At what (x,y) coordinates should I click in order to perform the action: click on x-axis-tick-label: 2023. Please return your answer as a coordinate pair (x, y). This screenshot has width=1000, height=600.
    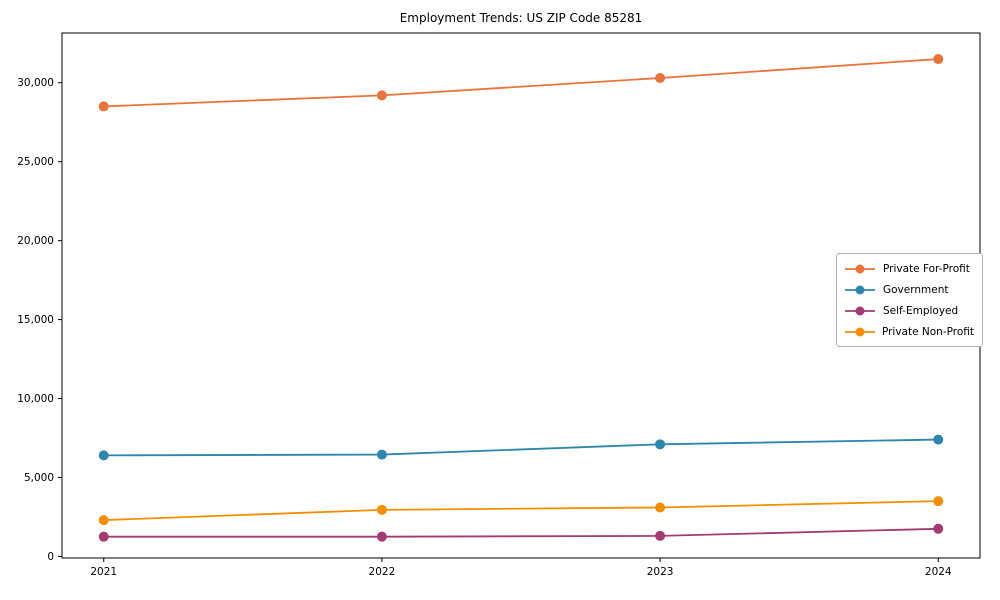
    Looking at the image, I should click on (660, 572).